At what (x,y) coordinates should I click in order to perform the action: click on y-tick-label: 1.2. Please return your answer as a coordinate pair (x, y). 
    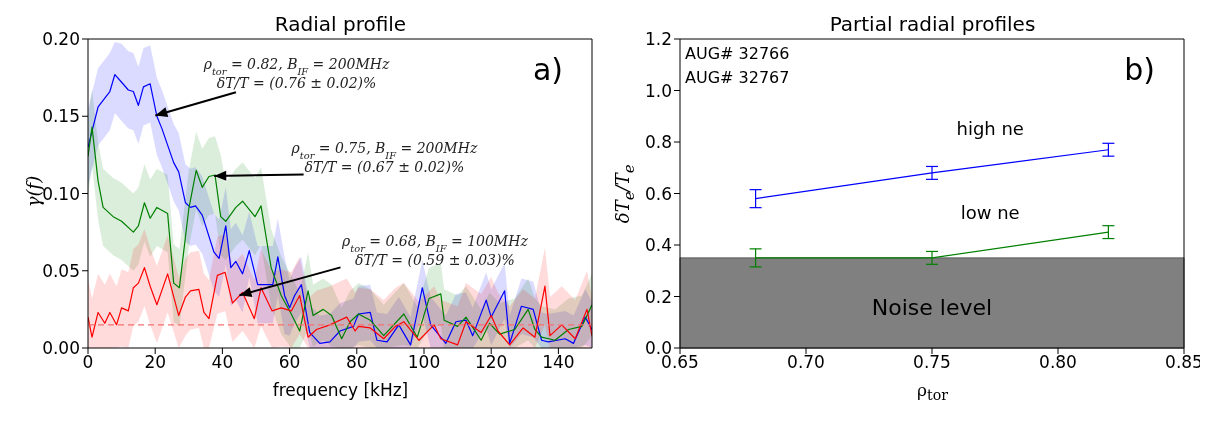
    Looking at the image, I should click on (658, 39).